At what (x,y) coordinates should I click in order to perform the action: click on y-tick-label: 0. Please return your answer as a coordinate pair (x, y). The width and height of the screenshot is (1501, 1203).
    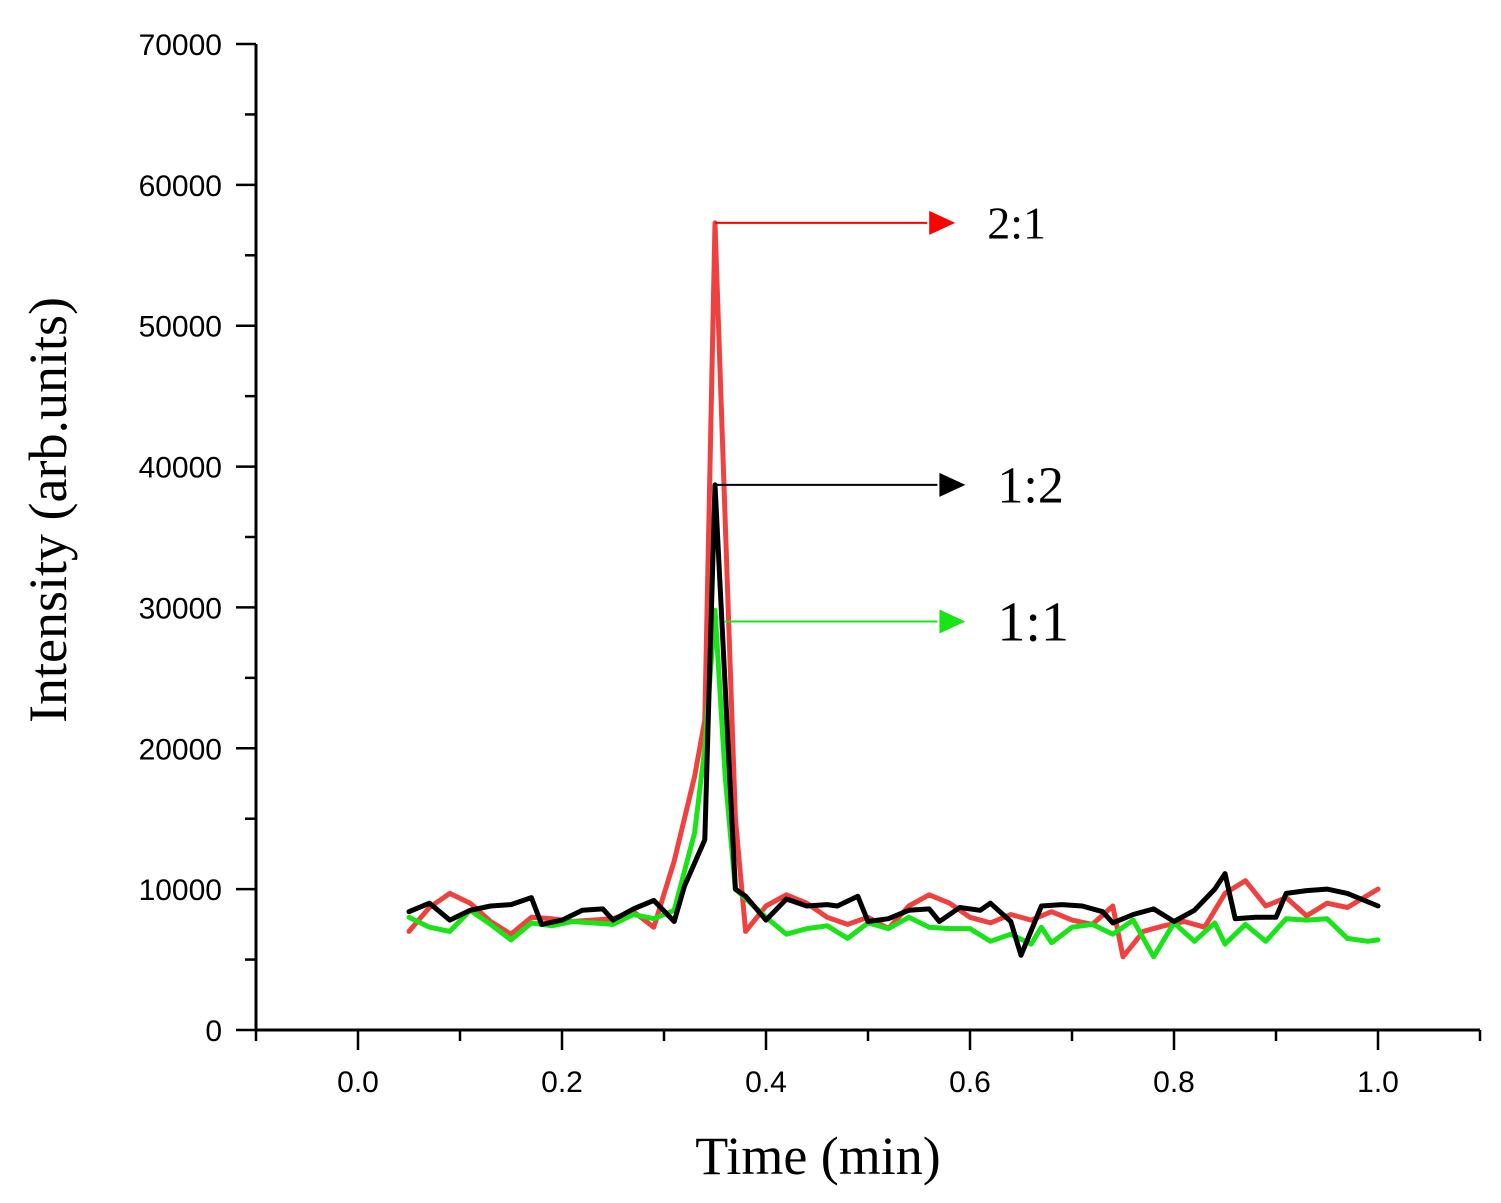
    Looking at the image, I should click on (213, 1031).